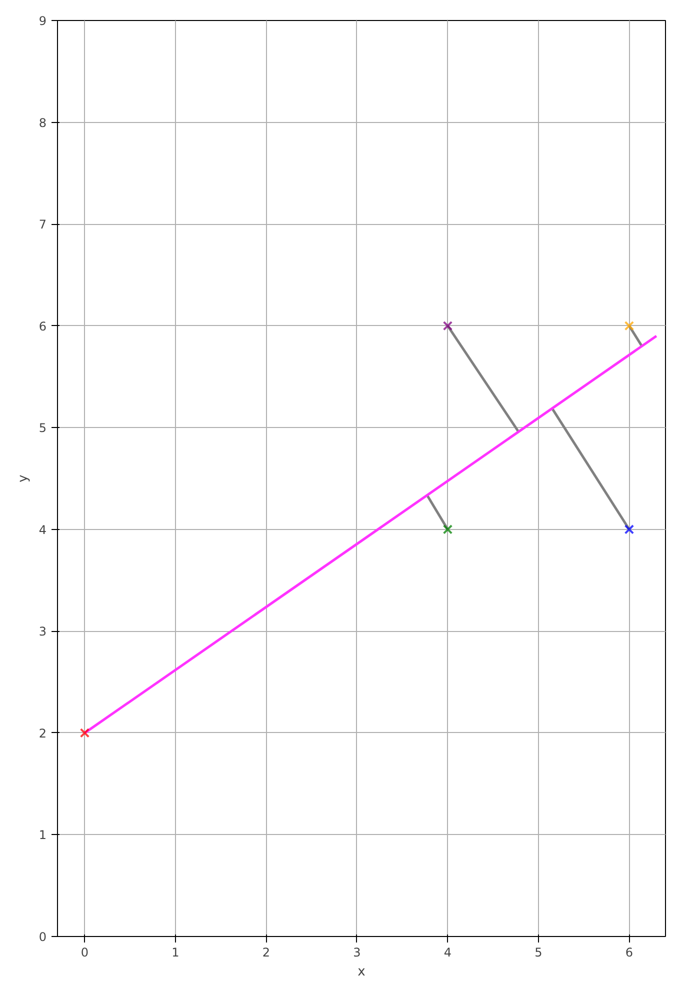  What do you see at coordinates (176, 953) in the screenshot?
I see `x-tick-label: 1` at bounding box center [176, 953].